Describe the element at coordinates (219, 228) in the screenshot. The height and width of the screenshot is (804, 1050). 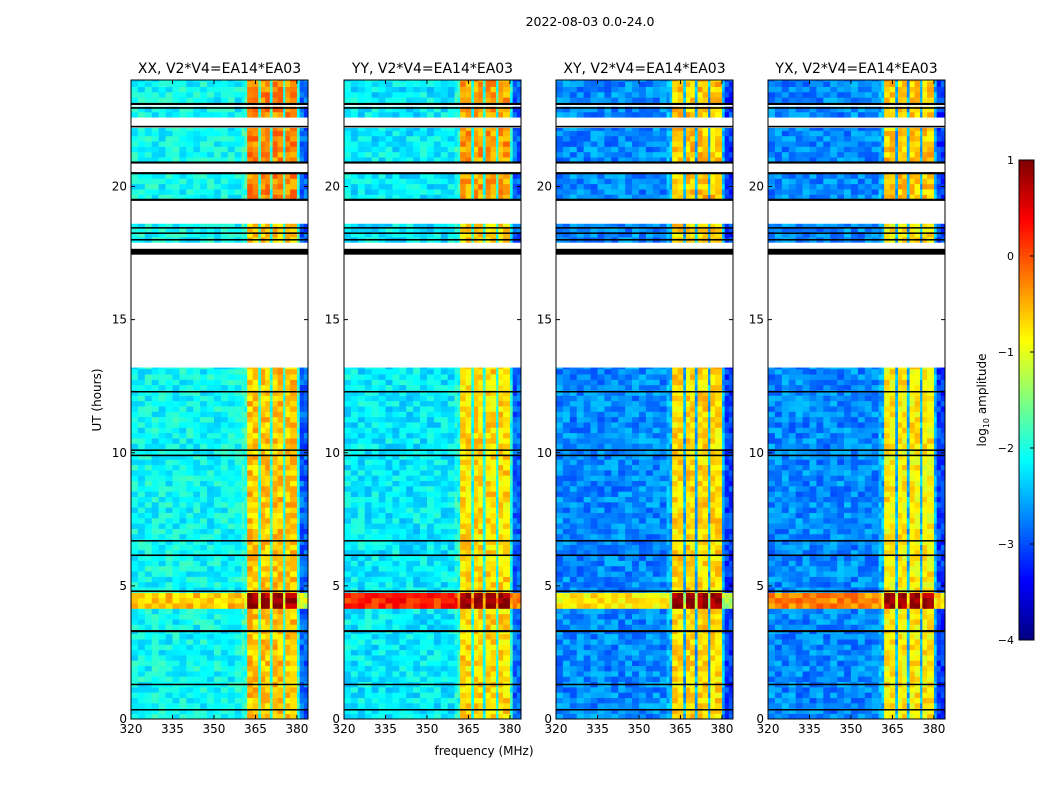
I see `flagged-line` at that location.